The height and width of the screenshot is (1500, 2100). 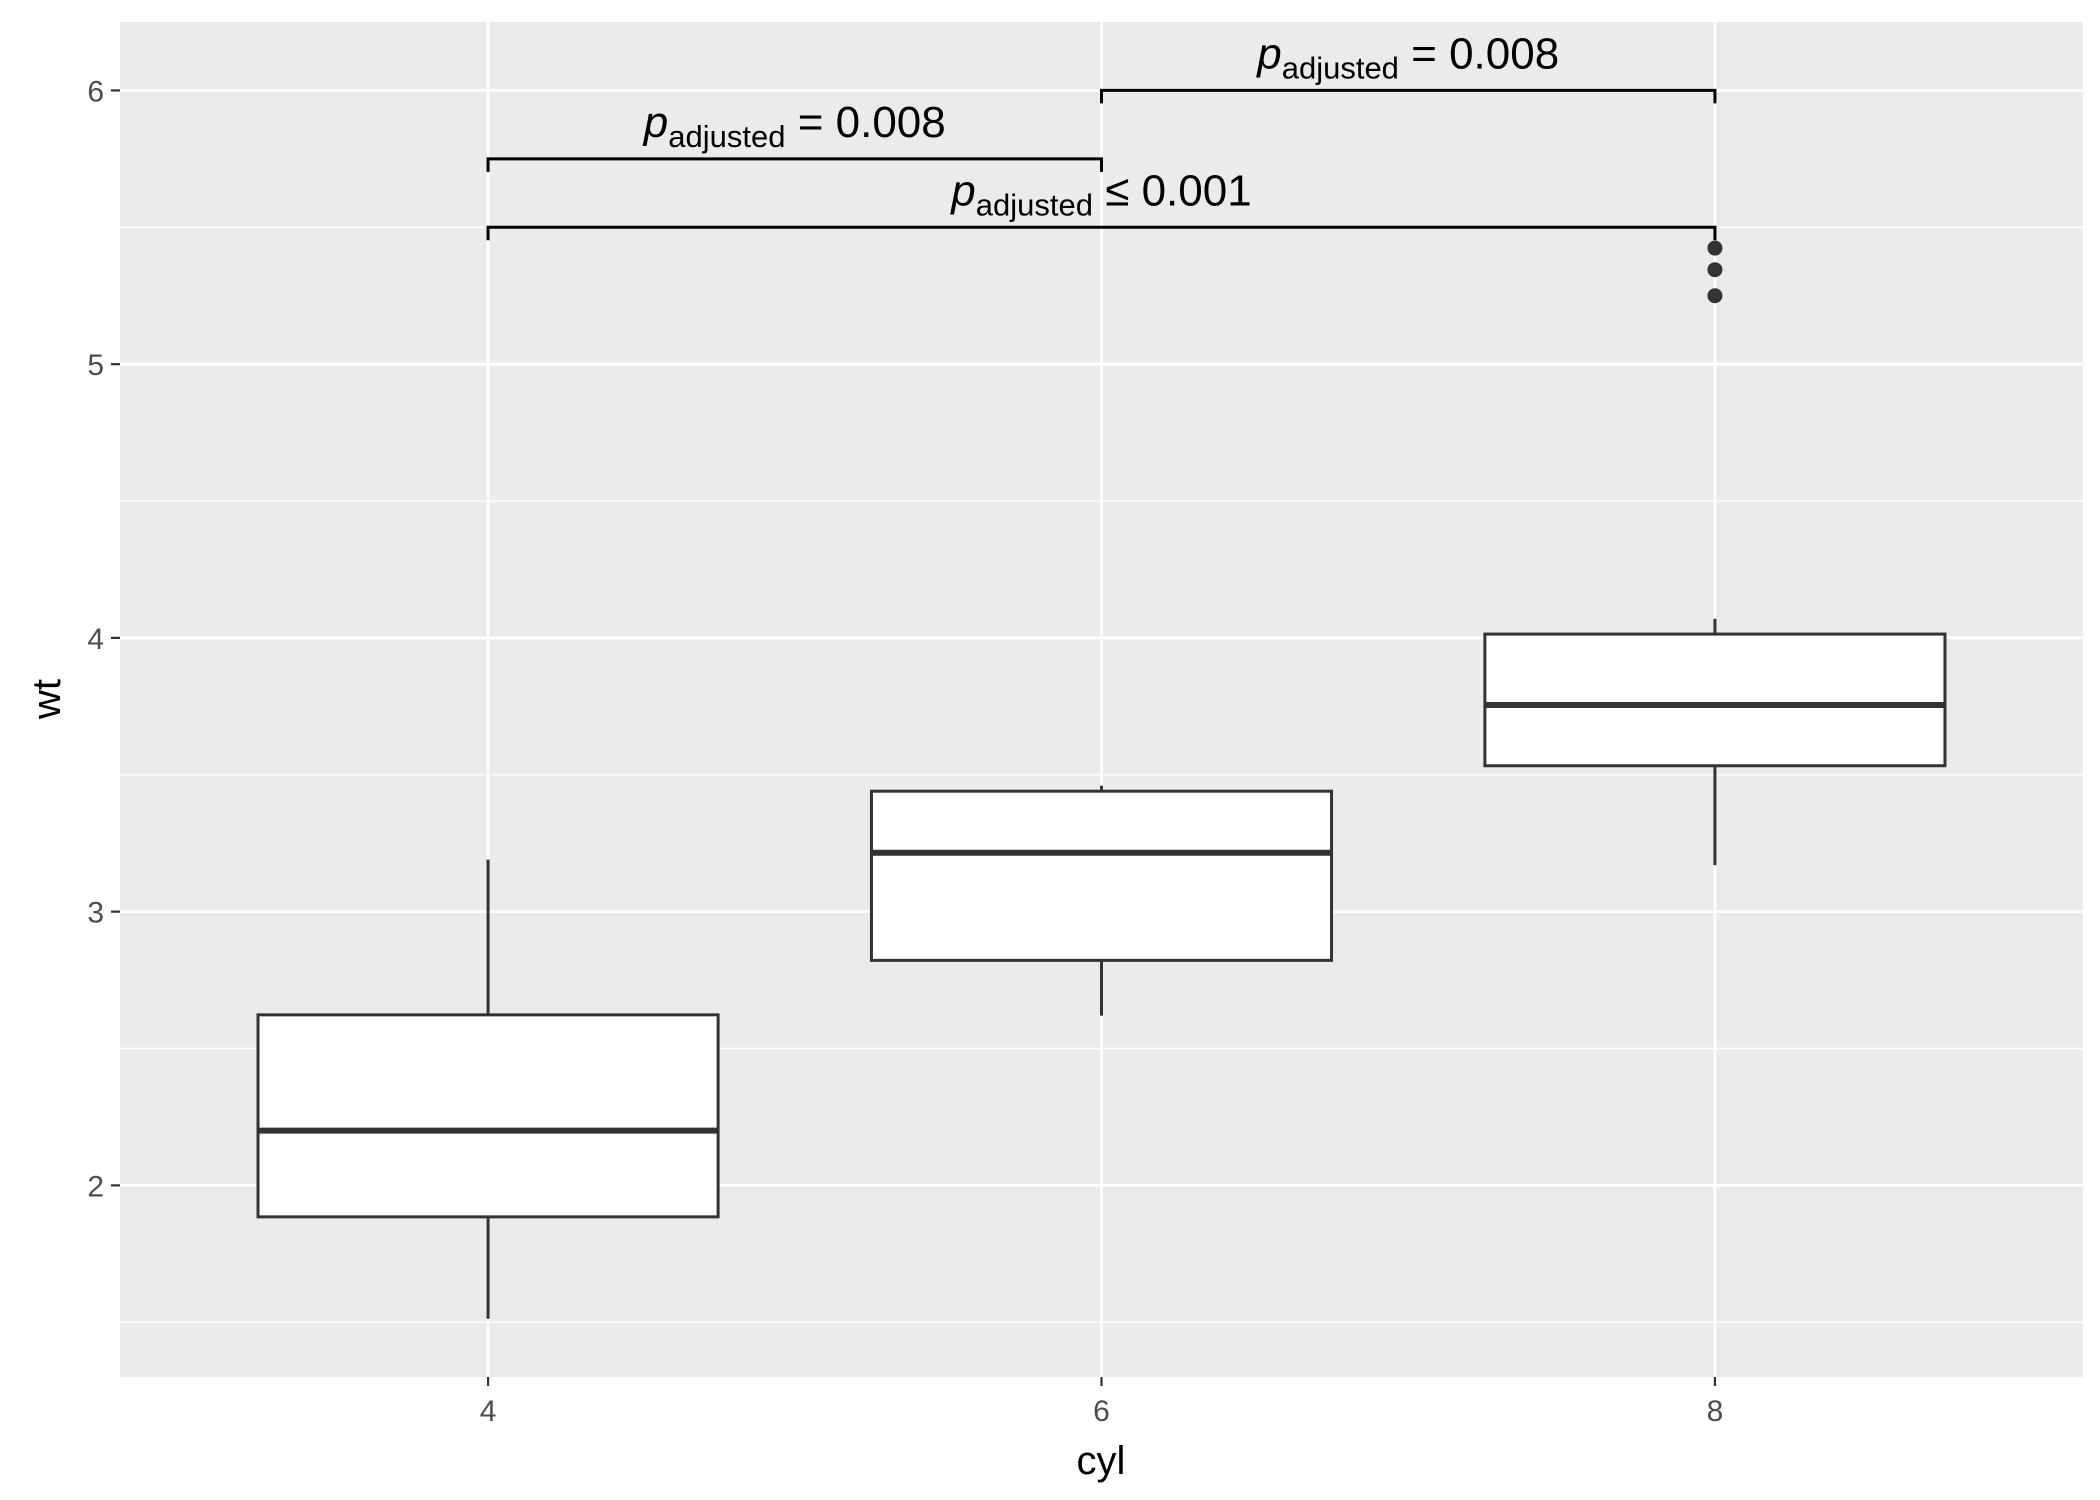 I want to click on comparison-4-8: padjusted ≤ 0.001, so click(x=1101, y=203).